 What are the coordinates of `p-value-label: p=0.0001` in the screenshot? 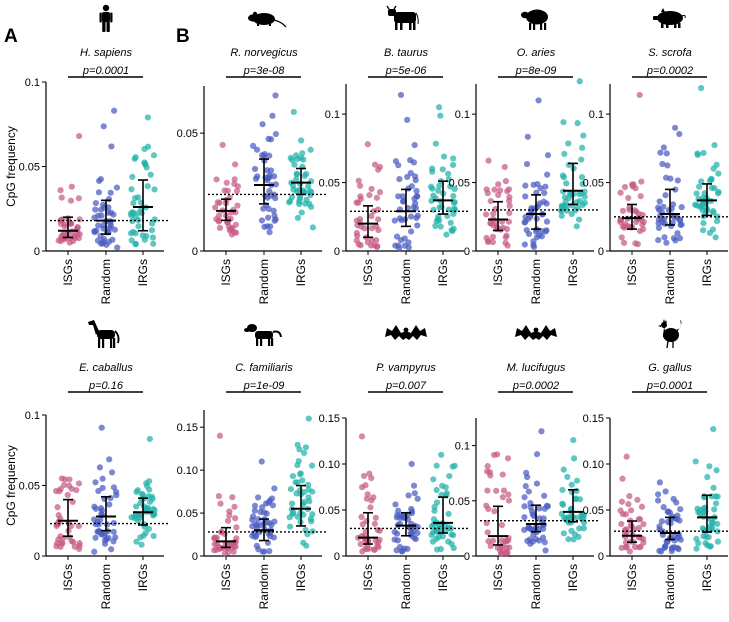 It's located at (105, 71).